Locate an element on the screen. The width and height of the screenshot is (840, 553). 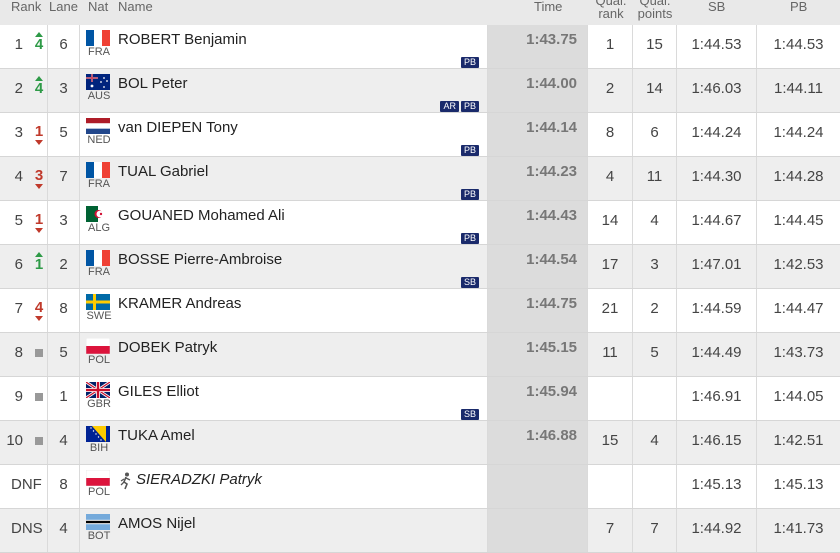
athlete-name-link: GILES Elliot is located at coordinates (158, 391).